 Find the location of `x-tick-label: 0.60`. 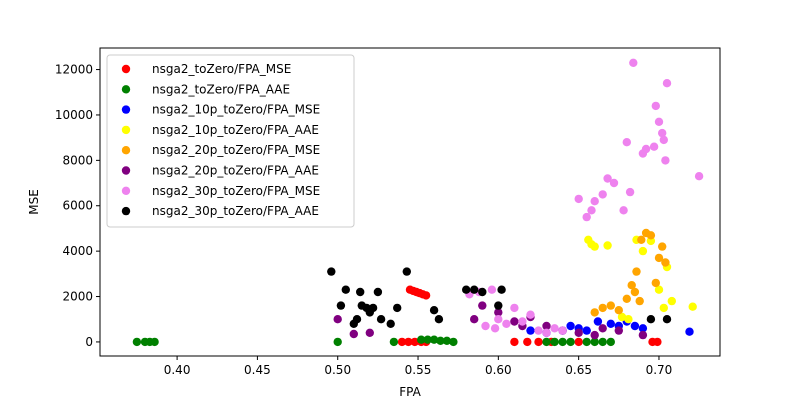

x-tick-label: 0.60 is located at coordinates (498, 370).